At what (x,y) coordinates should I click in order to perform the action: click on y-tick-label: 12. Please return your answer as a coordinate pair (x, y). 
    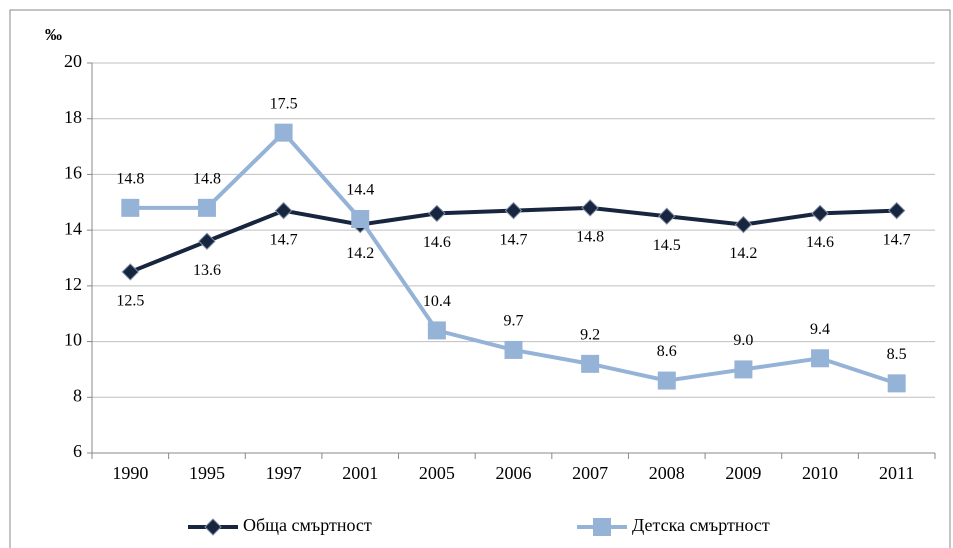
    Looking at the image, I should click on (73, 284).